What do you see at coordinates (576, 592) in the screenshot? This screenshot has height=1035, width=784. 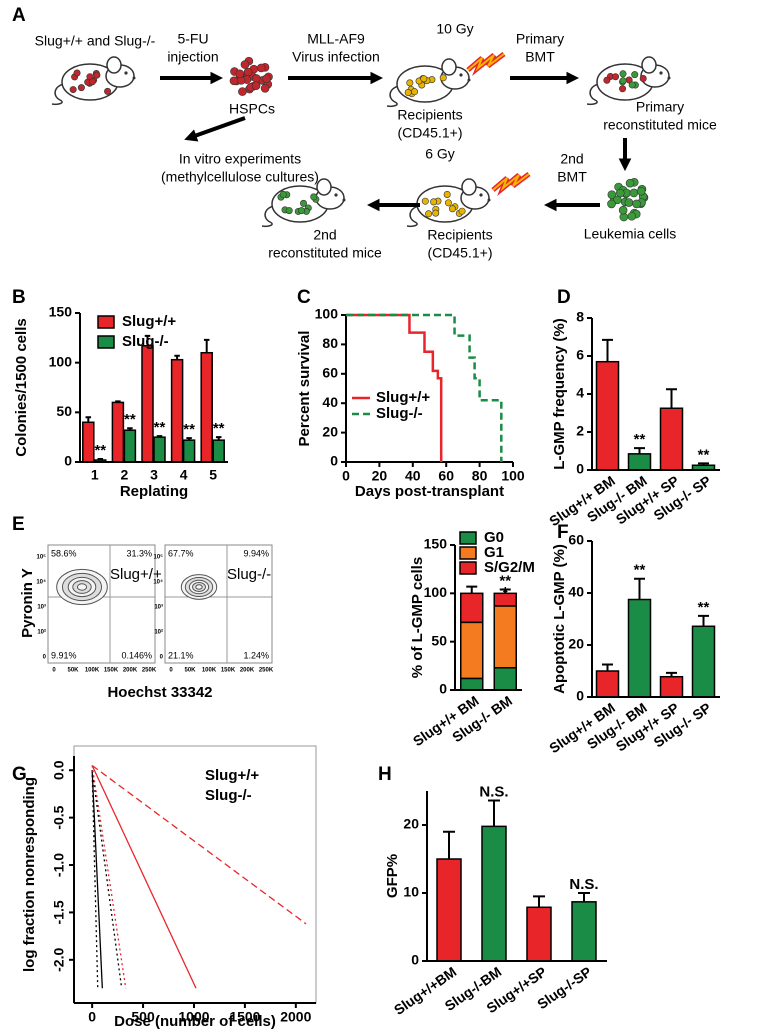 I see `y-tick-label: 40` at bounding box center [576, 592].